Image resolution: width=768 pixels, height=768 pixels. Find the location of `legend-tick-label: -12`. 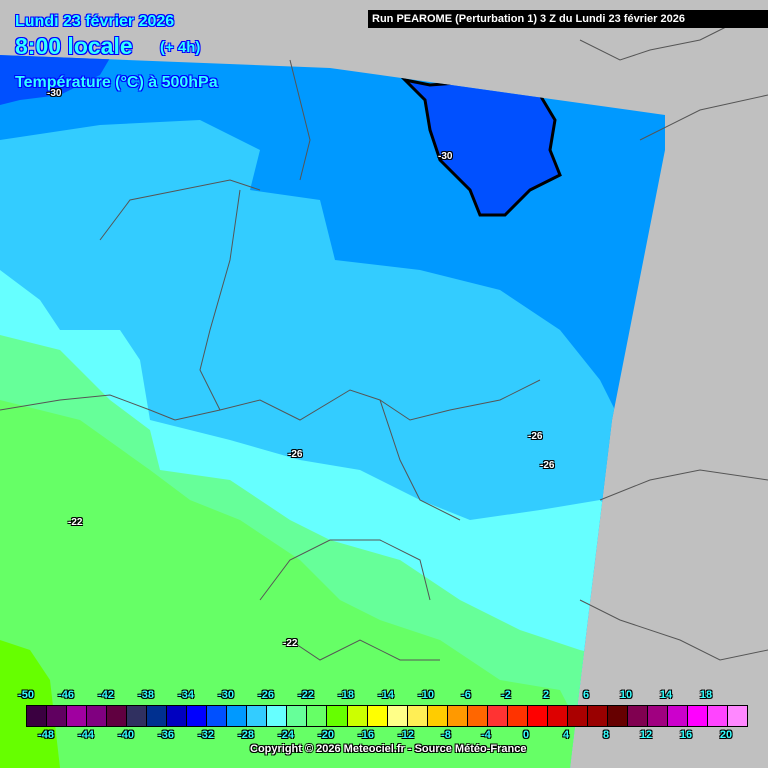

legend-tick-label: -12 is located at coordinates (406, 735).